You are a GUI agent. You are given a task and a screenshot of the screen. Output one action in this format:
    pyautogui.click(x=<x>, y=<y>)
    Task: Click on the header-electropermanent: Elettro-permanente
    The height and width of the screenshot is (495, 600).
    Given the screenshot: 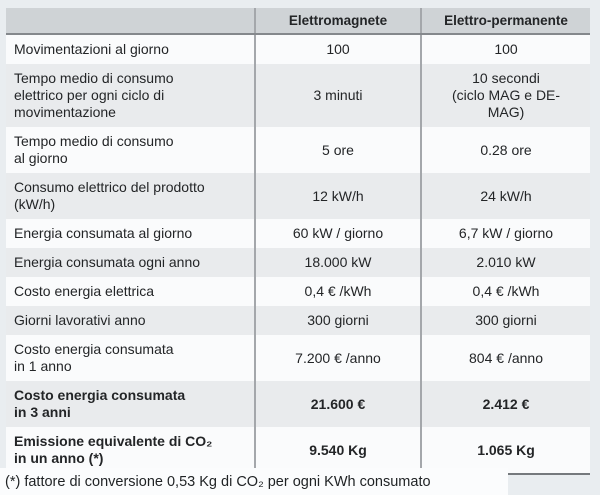 What is the action you would take?
    pyautogui.click(x=505, y=20)
    